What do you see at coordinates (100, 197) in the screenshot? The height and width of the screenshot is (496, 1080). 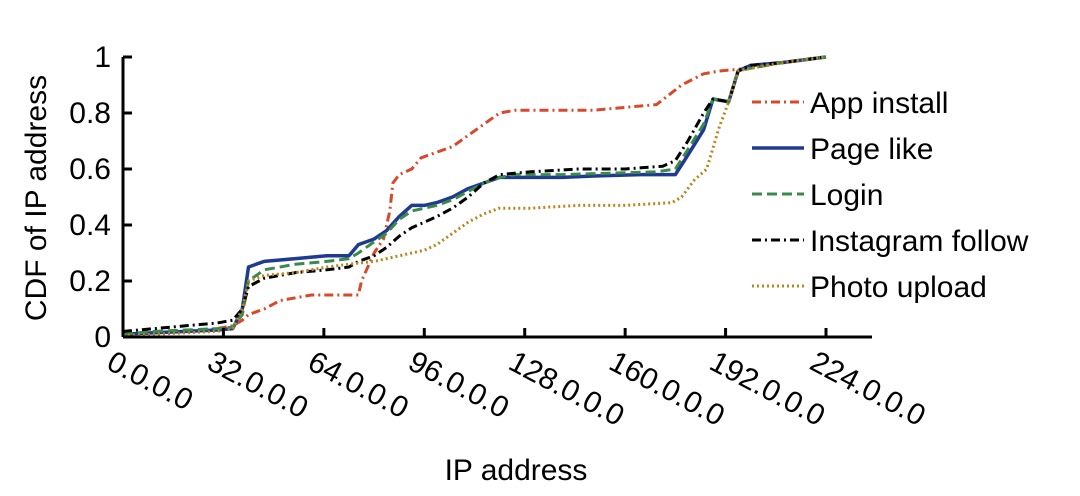 I see `y-ticks: 0 0.2 0.4 0.6 0.8 1` at bounding box center [100, 197].